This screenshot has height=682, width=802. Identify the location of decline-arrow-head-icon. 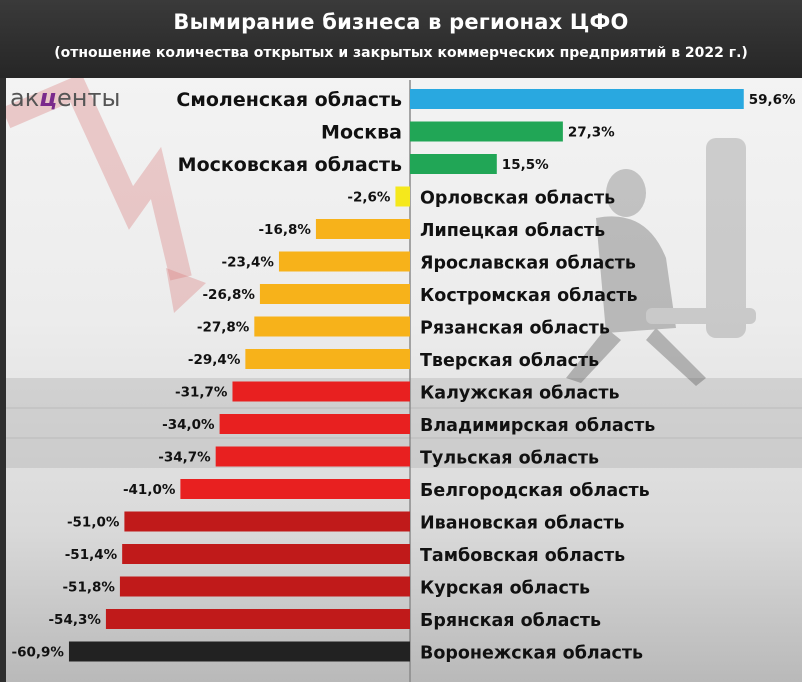
(186, 290).